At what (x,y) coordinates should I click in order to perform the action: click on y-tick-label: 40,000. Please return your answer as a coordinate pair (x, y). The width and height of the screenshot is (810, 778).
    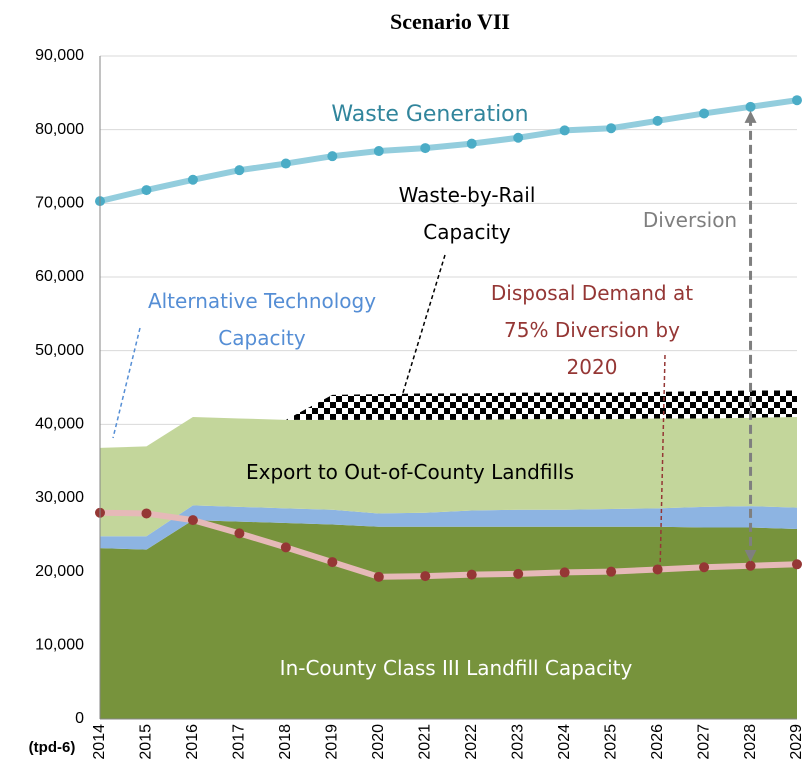
    Looking at the image, I should click on (59, 424).